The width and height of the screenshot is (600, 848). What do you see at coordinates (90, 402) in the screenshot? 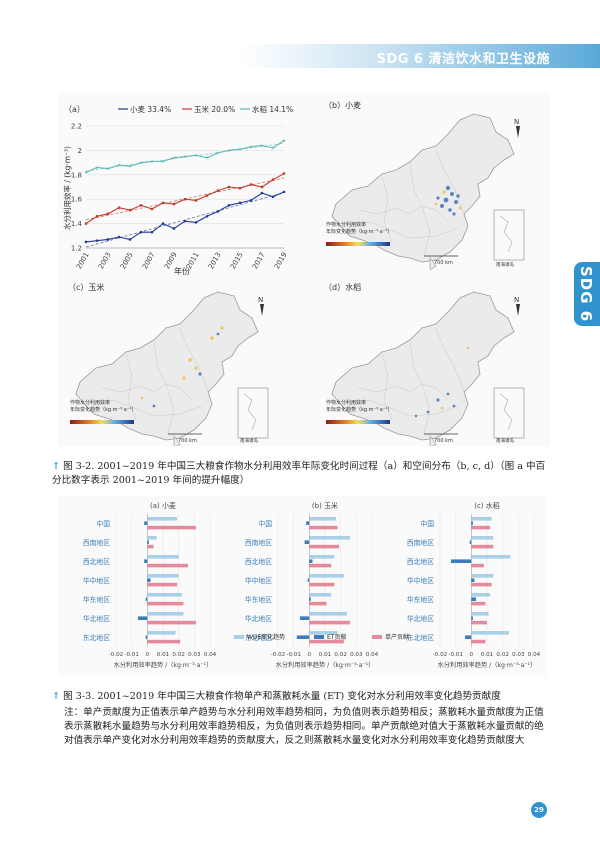
I see `map-c-legend-line1: 作物水分利用效率` at bounding box center [90, 402].